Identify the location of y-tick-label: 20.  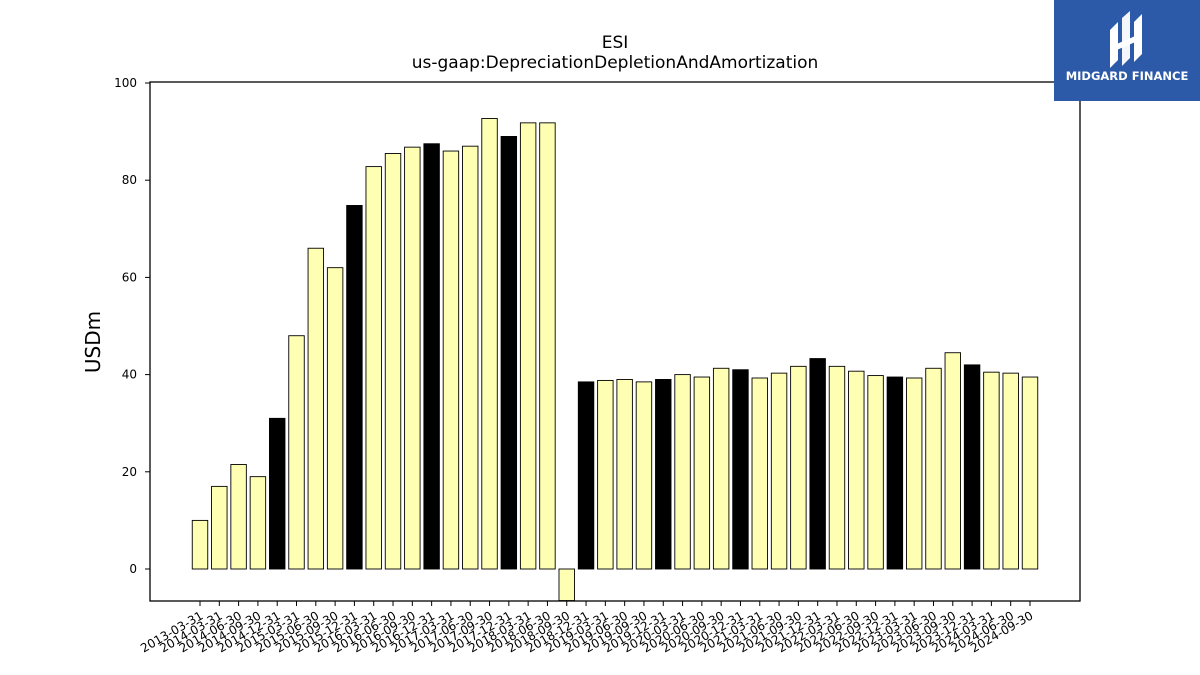
(129, 472).